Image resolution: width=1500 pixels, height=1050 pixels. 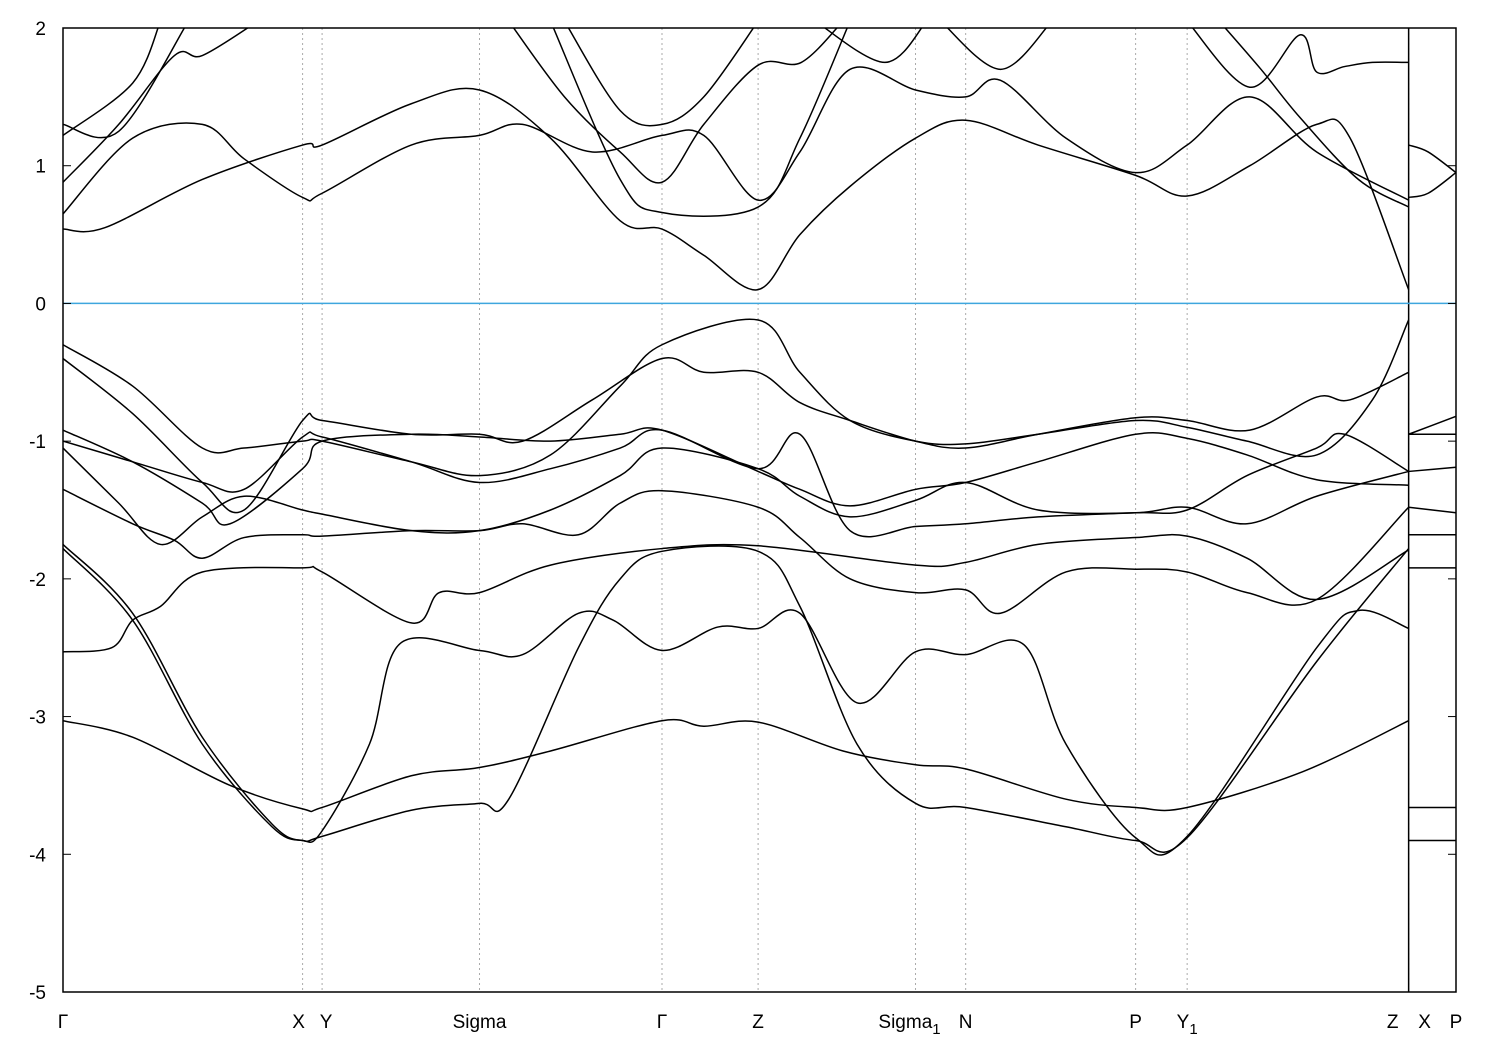 What do you see at coordinates (37, 855) in the screenshot?
I see `y-tick-label: -4` at bounding box center [37, 855].